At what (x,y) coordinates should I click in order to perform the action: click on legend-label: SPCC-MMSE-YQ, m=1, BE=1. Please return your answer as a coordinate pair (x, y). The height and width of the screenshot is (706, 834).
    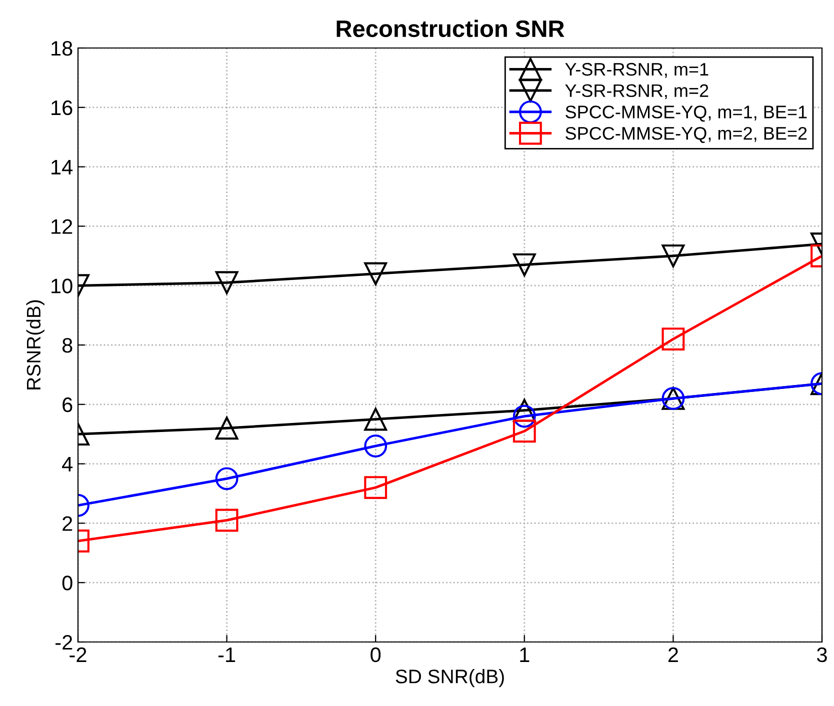
    Looking at the image, I should click on (686, 114).